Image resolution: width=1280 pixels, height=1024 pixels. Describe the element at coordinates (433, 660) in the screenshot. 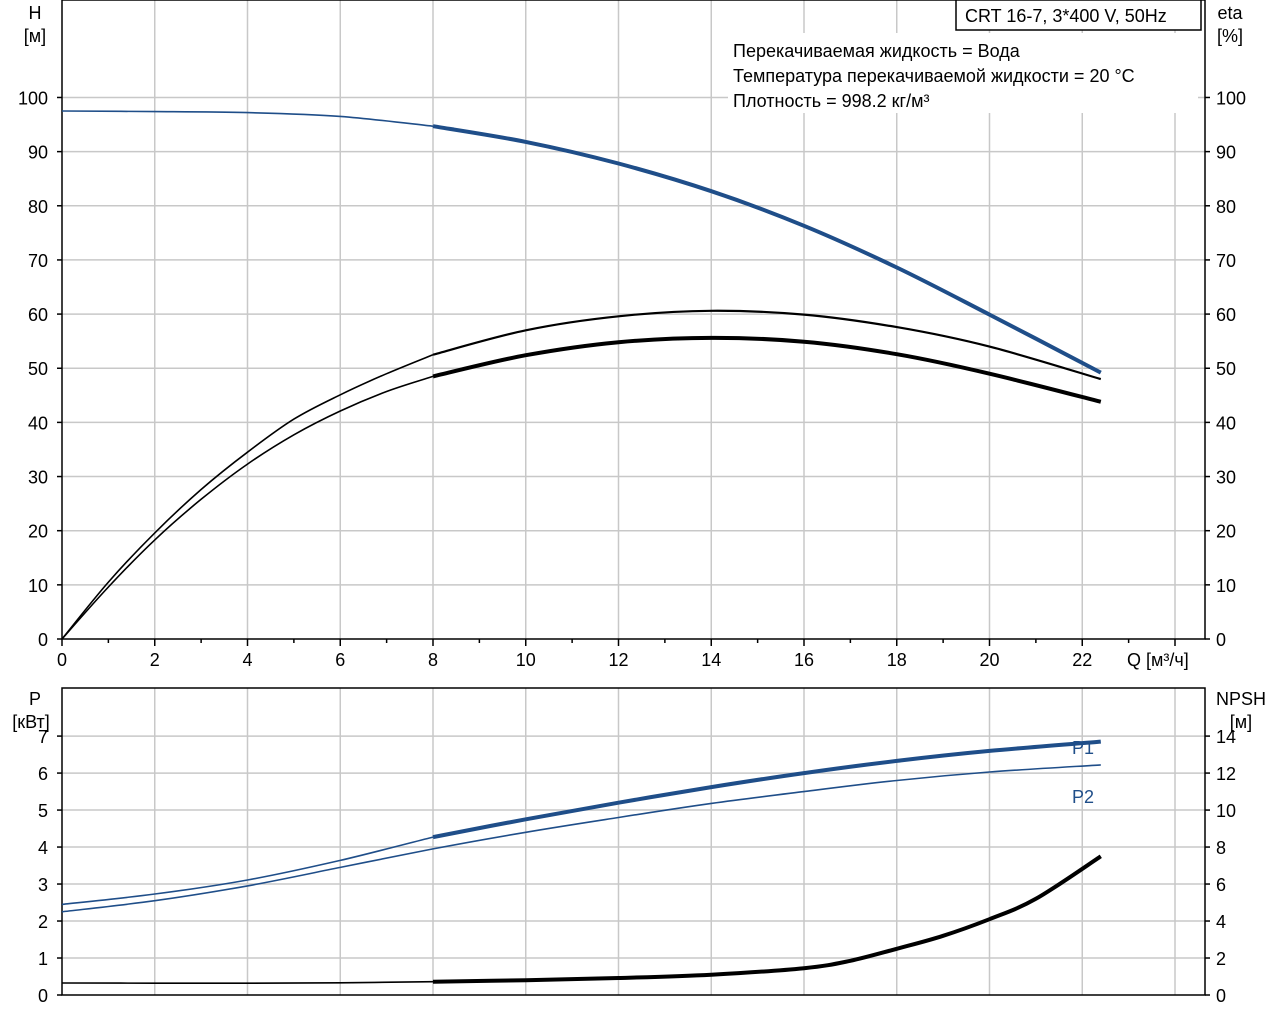

I see `q-tick-label: 8` at that location.